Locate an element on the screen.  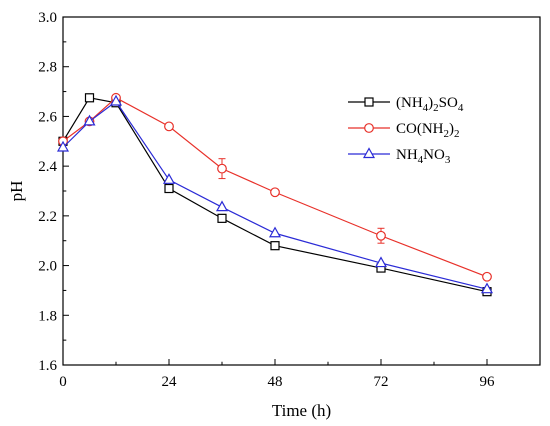
x-tick-label: 48 is located at coordinates (275, 382).